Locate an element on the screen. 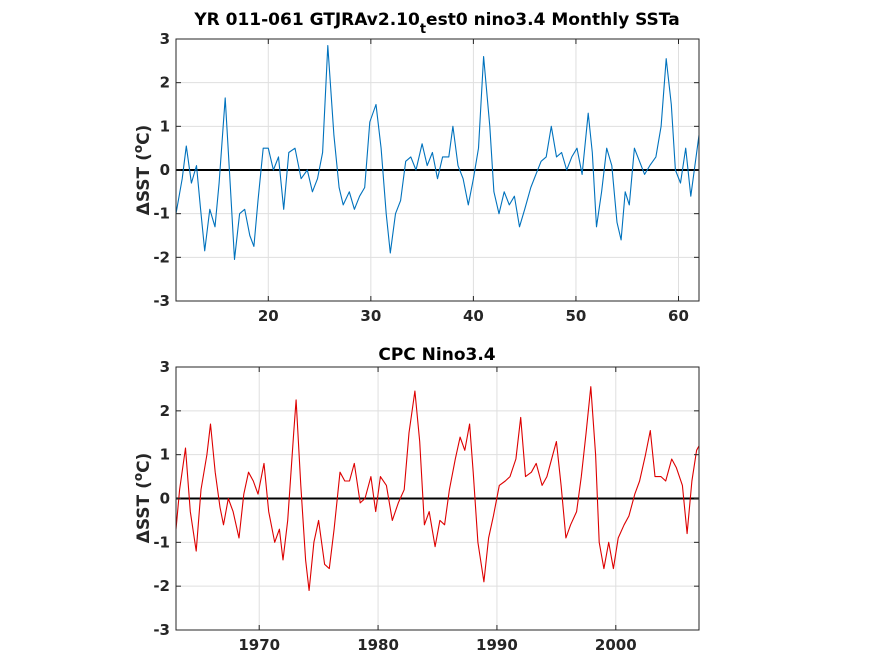 The image size is (875, 656). bottom-chart-xtick-label: 1980 is located at coordinates (378, 645).